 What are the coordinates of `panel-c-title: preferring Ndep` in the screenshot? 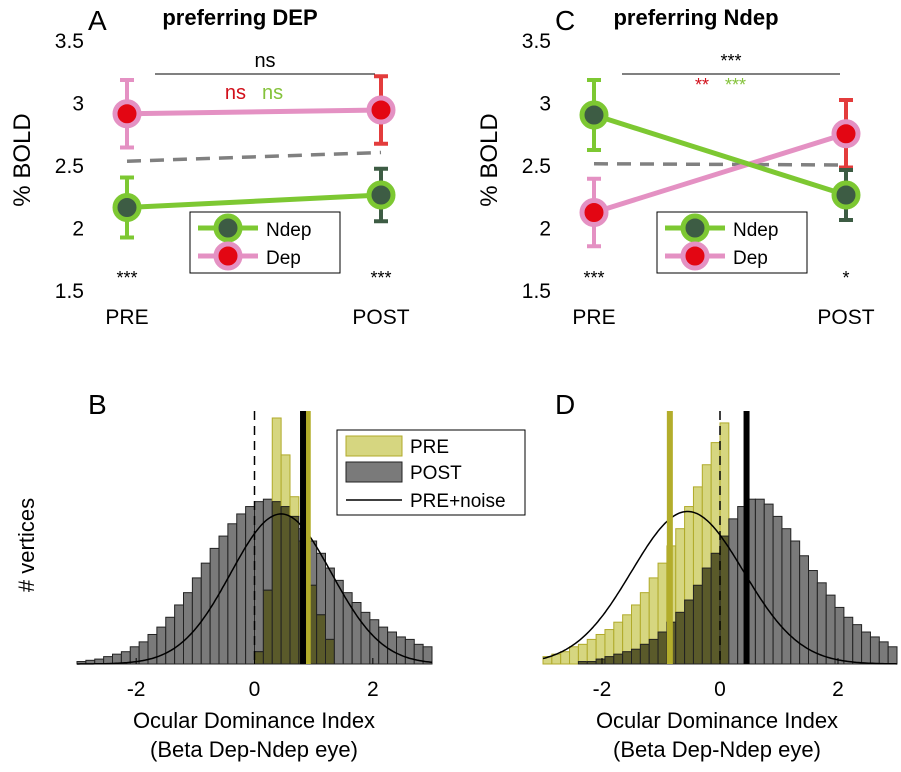 It's located at (695, 17).